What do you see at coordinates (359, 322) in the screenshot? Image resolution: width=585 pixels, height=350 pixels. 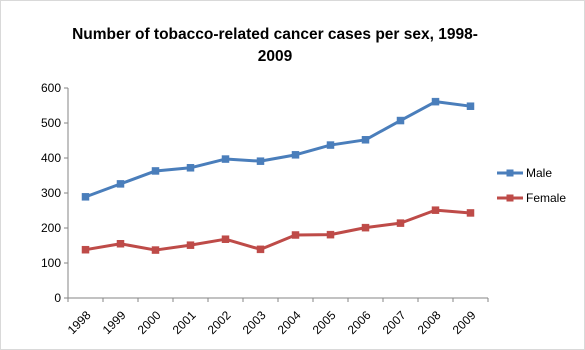 I see `x-tick-label: 2006` at bounding box center [359, 322].